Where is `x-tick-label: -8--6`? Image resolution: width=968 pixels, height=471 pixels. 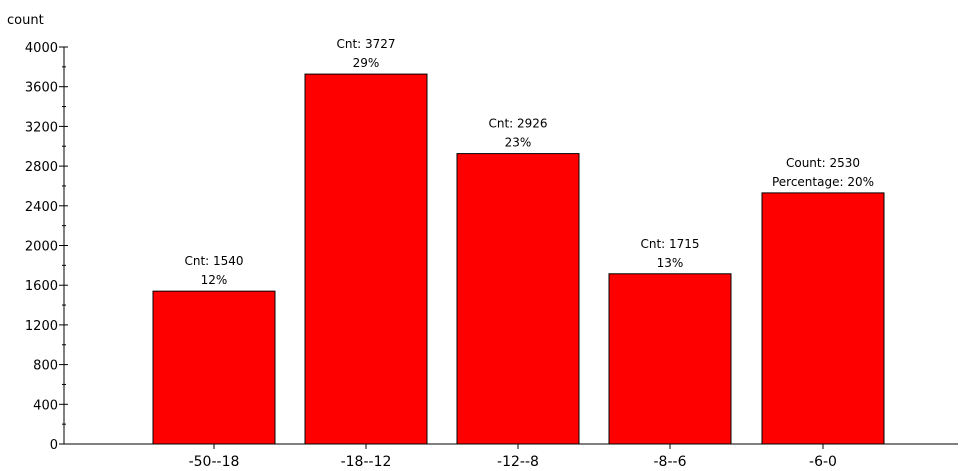 x-tick-label: -8--6 is located at coordinates (670, 462).